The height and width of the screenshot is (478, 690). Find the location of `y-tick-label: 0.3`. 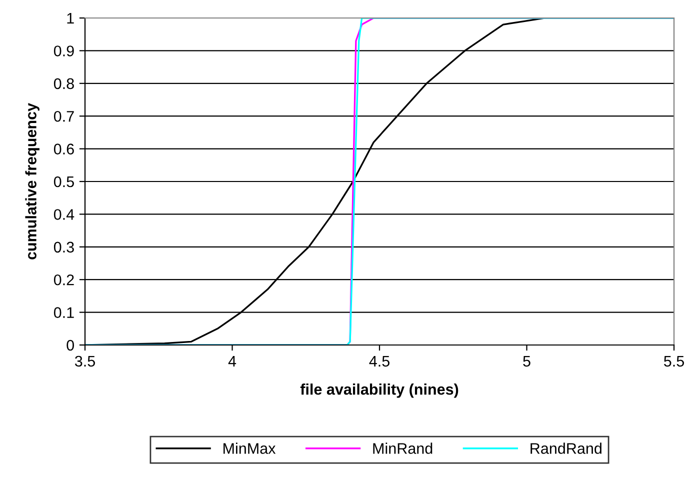

y-tick-label: 0.3 is located at coordinates (64, 247).